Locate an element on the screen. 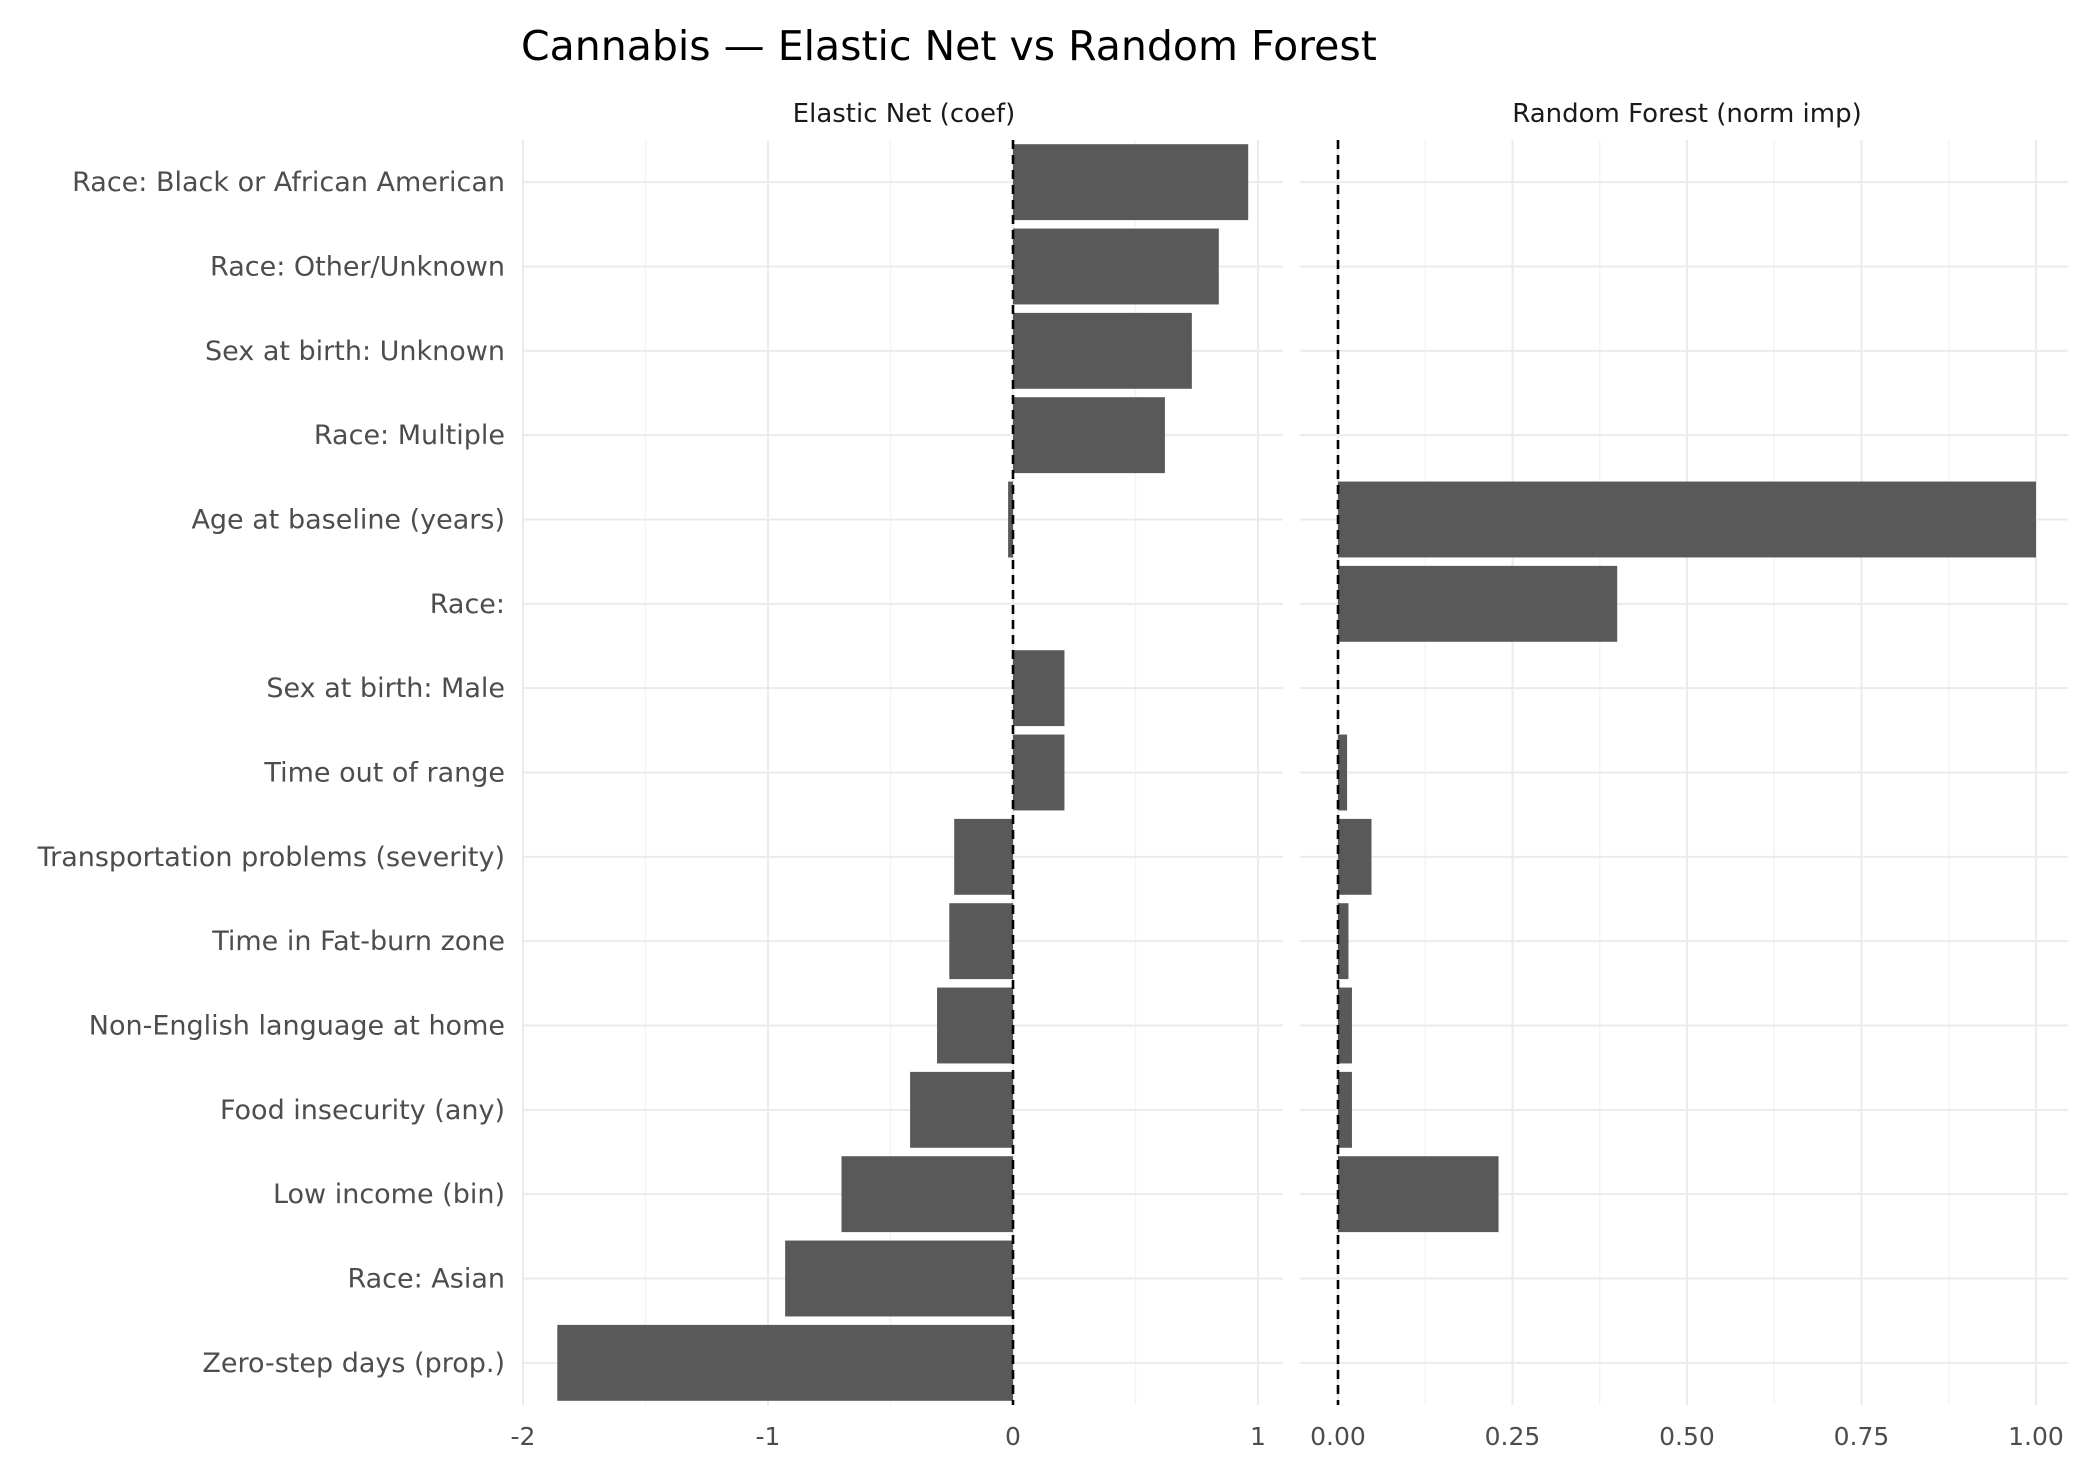  y-category-label: Race: is located at coordinates (467, 604).